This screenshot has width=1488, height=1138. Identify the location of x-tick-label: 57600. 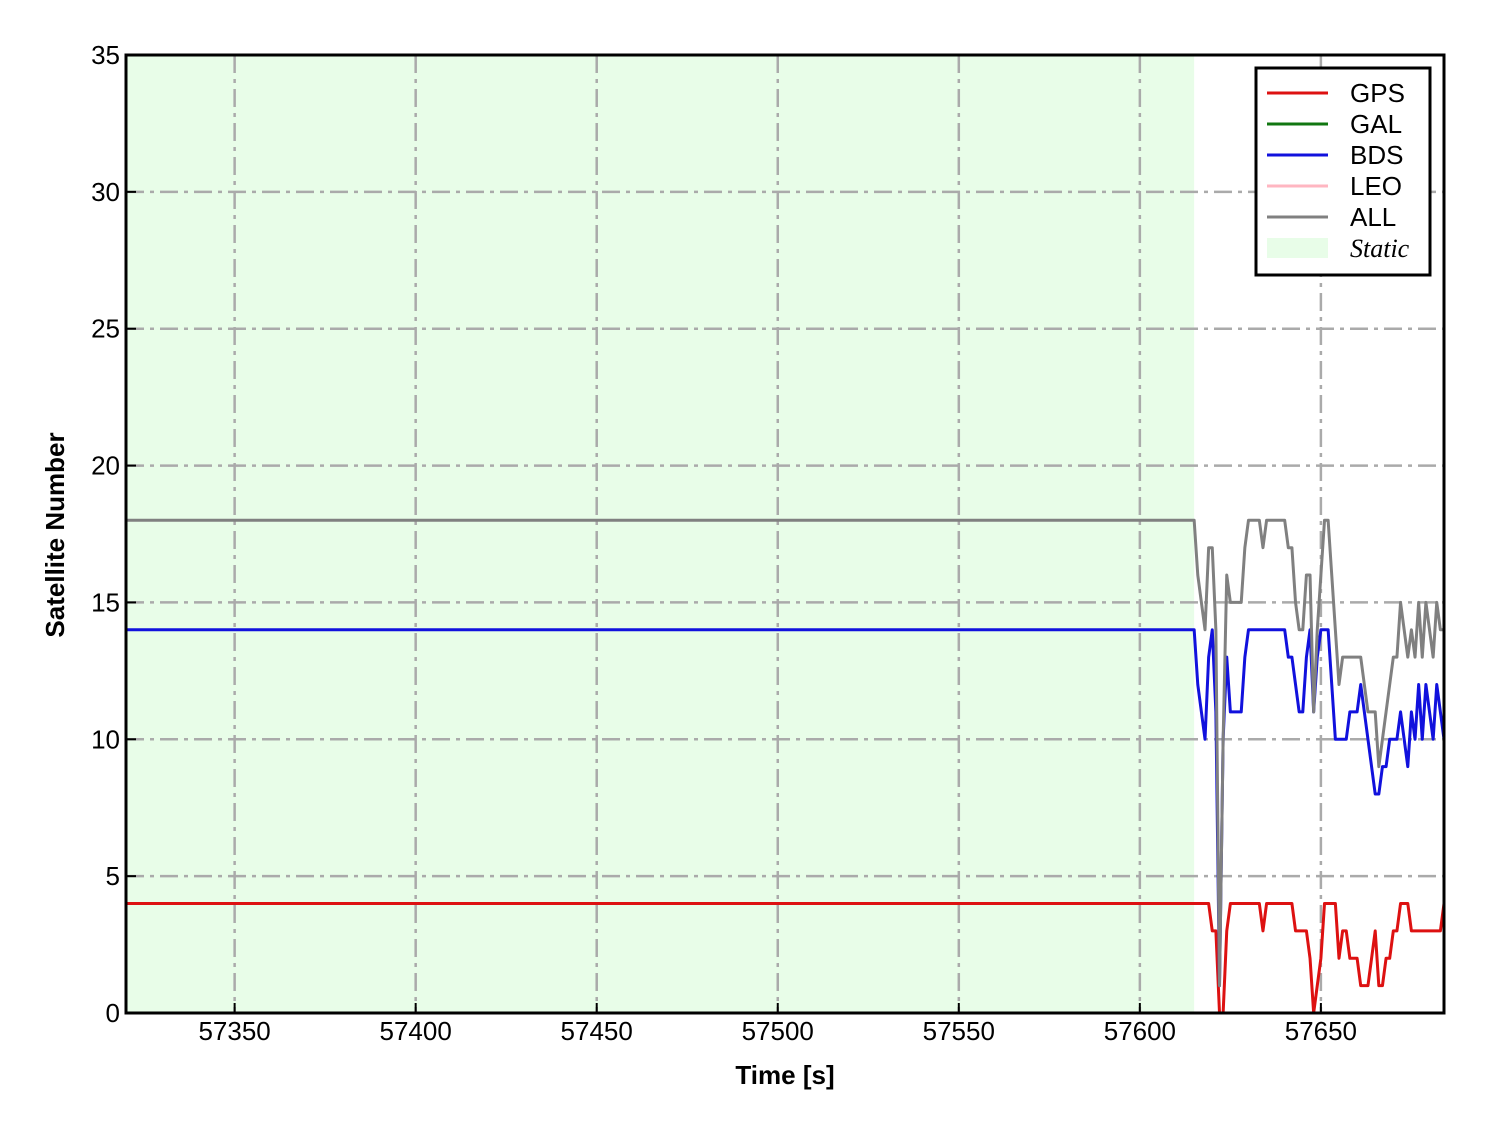
(1140, 1031).